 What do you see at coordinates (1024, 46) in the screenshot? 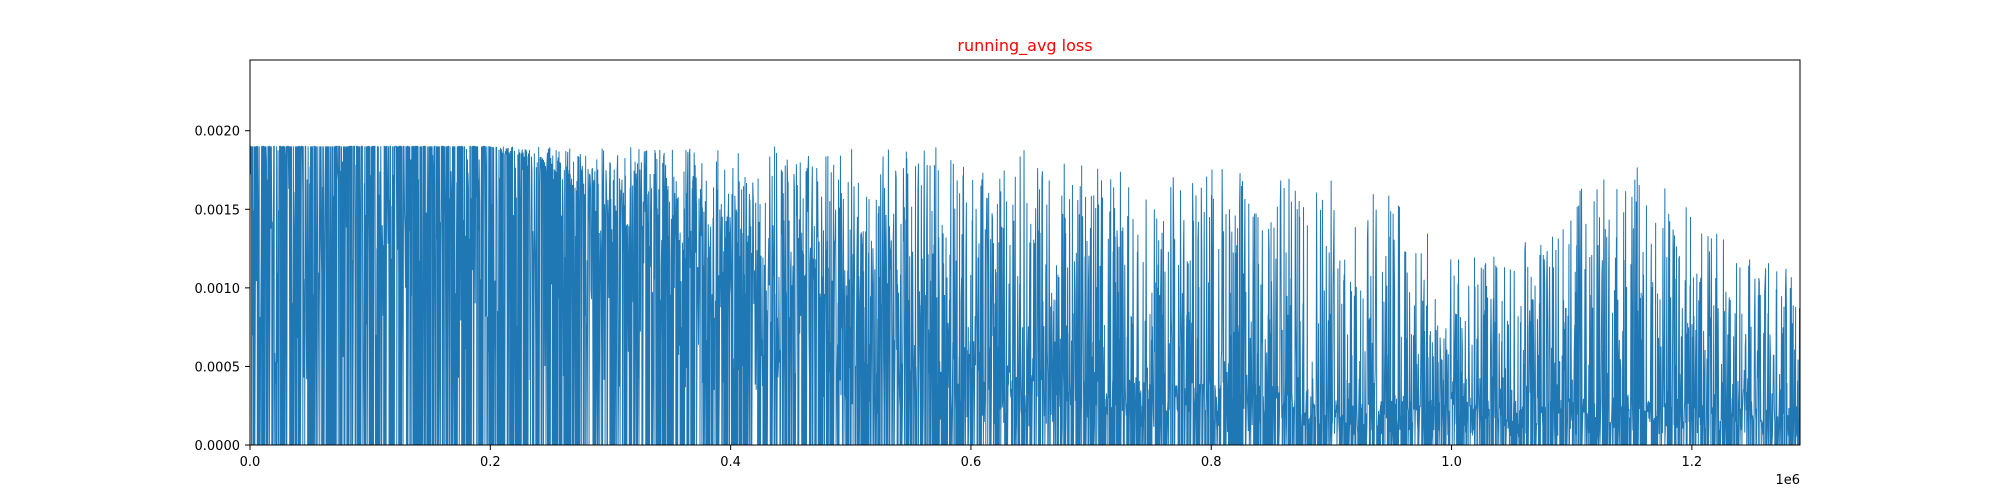
I see `chart-title: running_avg loss` at bounding box center [1024, 46].